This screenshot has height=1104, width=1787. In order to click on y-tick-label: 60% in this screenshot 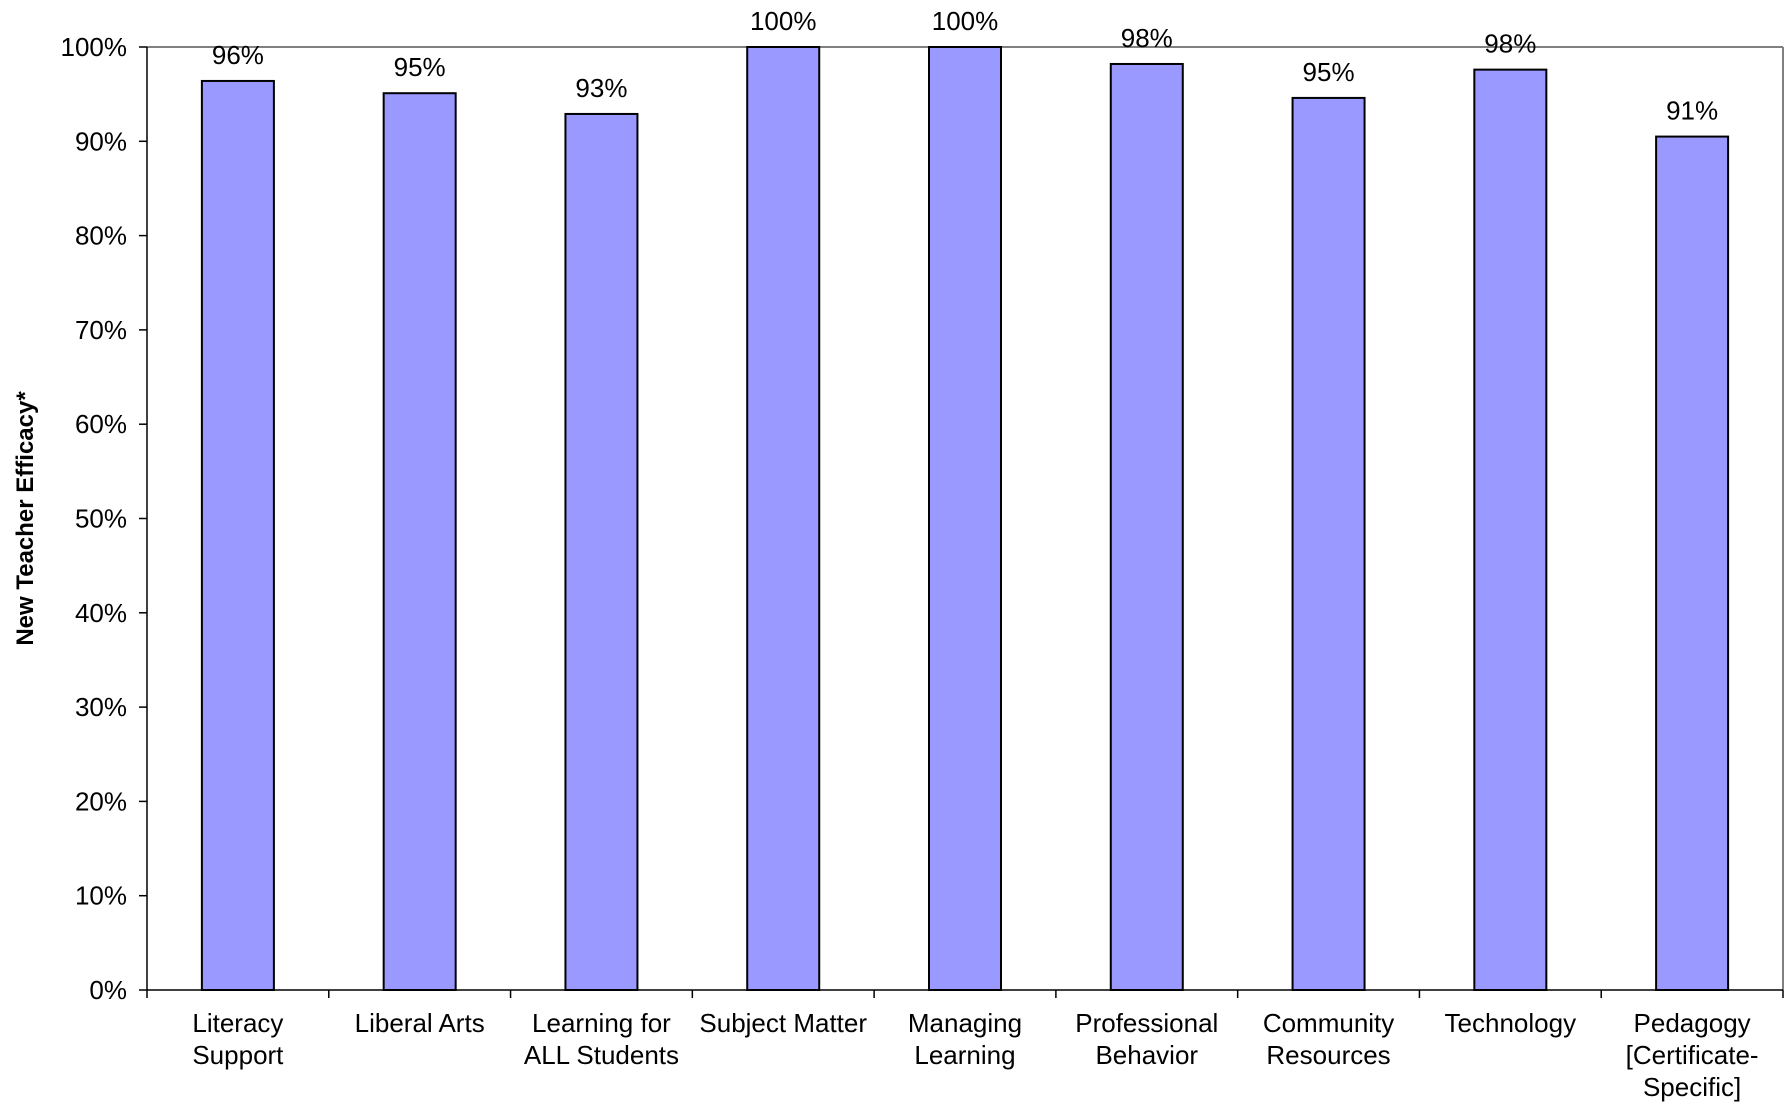, I will do `click(101, 424)`.